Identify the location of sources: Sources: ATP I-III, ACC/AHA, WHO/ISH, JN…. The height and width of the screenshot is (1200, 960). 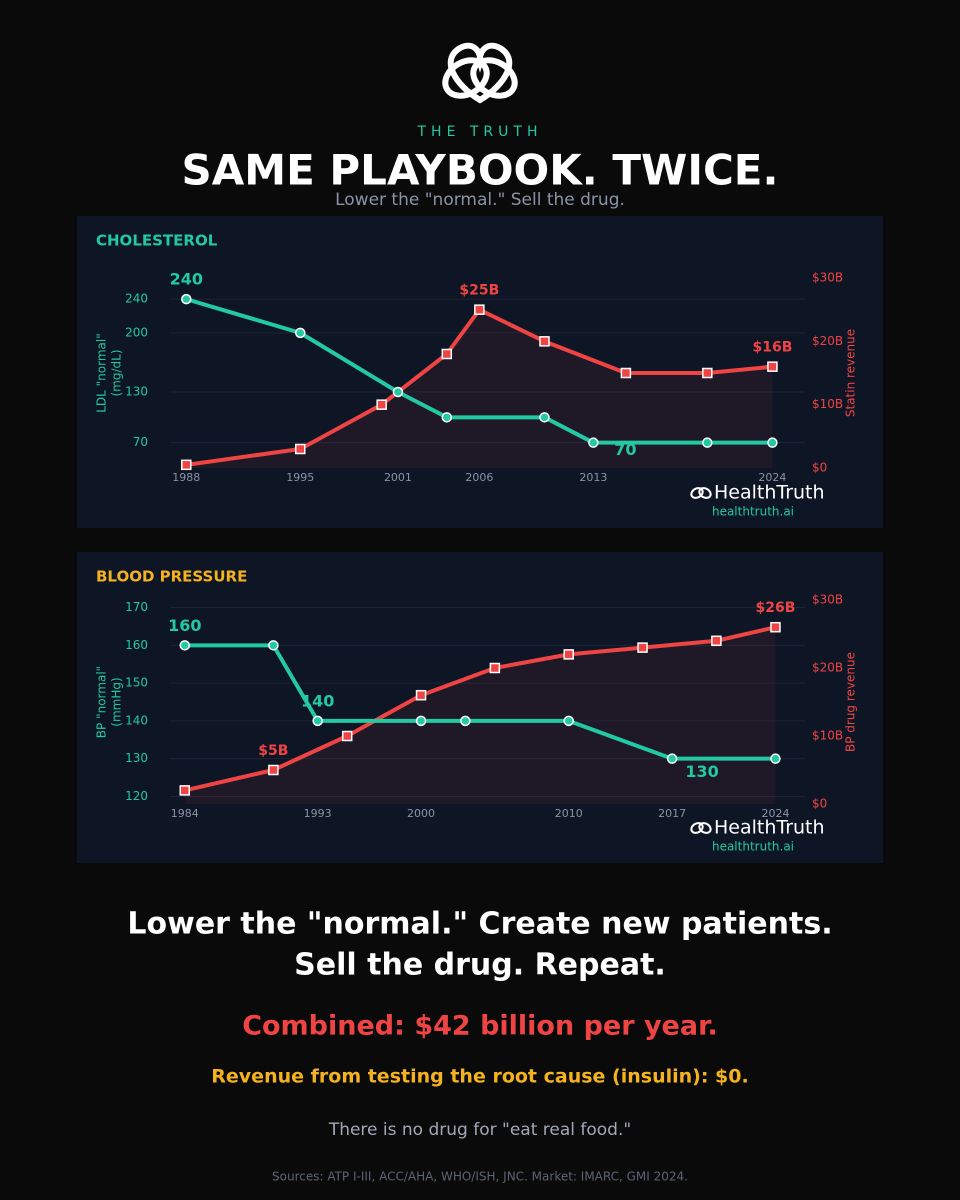
(480, 1177).